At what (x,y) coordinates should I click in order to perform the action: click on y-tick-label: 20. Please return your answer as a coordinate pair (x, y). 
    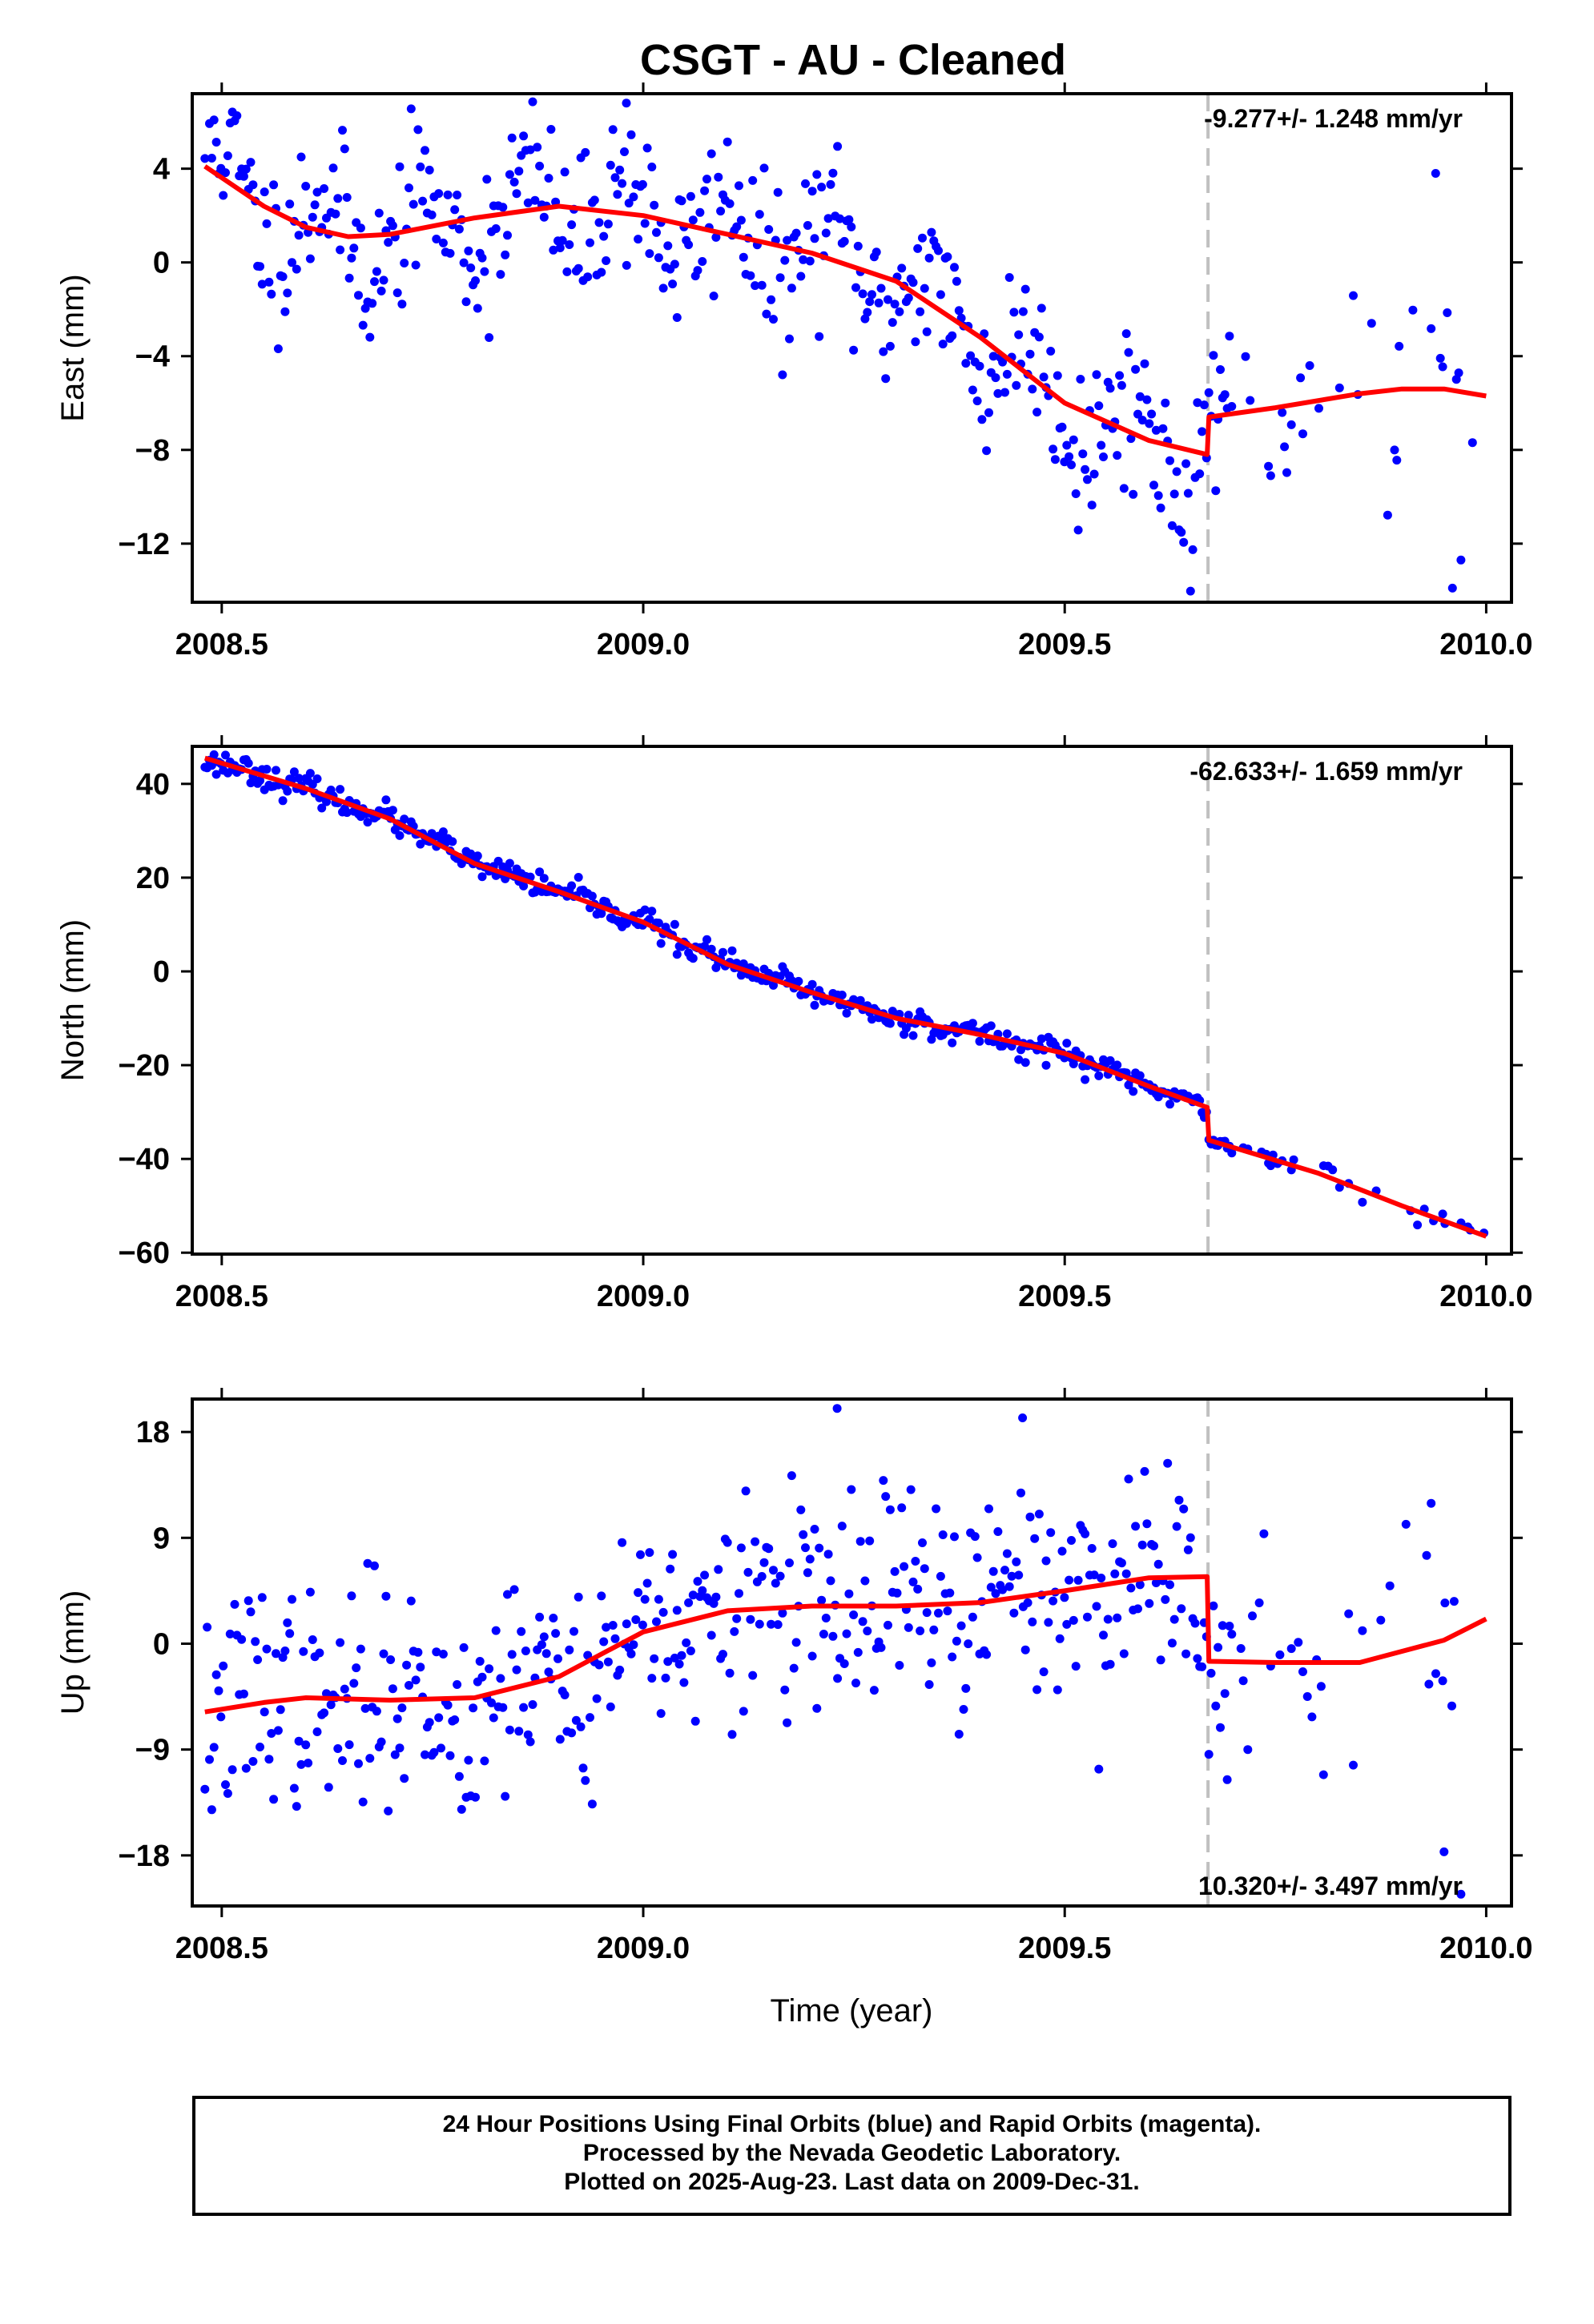
    Looking at the image, I should click on (153, 879).